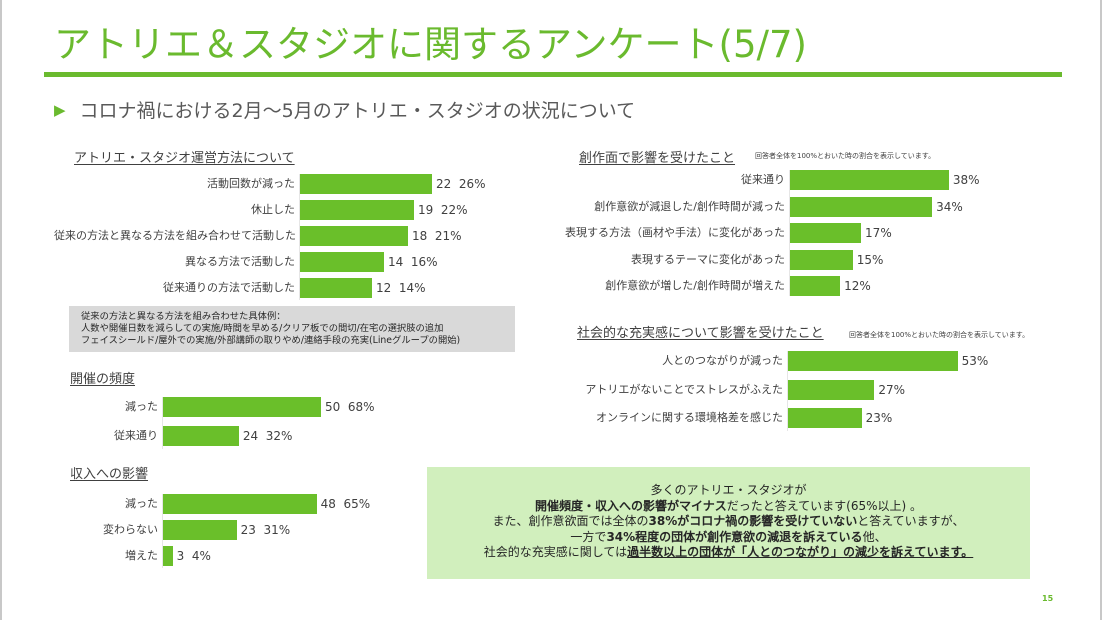  What do you see at coordinates (588, 536) in the screenshot?
I see `summary-text: 一方で` at bounding box center [588, 536].